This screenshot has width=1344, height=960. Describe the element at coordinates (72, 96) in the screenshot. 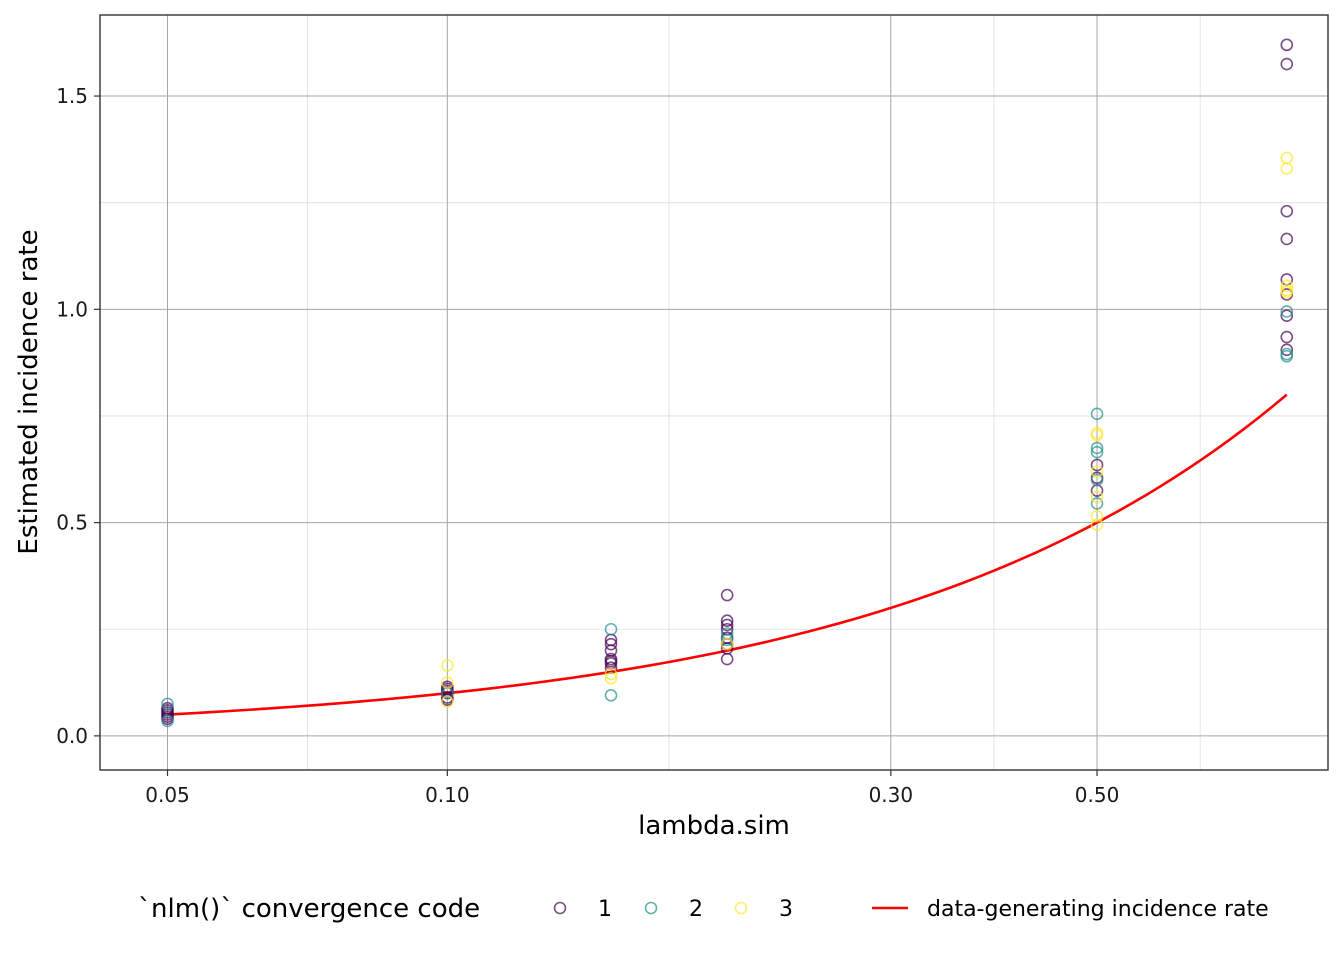

I see `y-tick-label: 1.5` at that location.